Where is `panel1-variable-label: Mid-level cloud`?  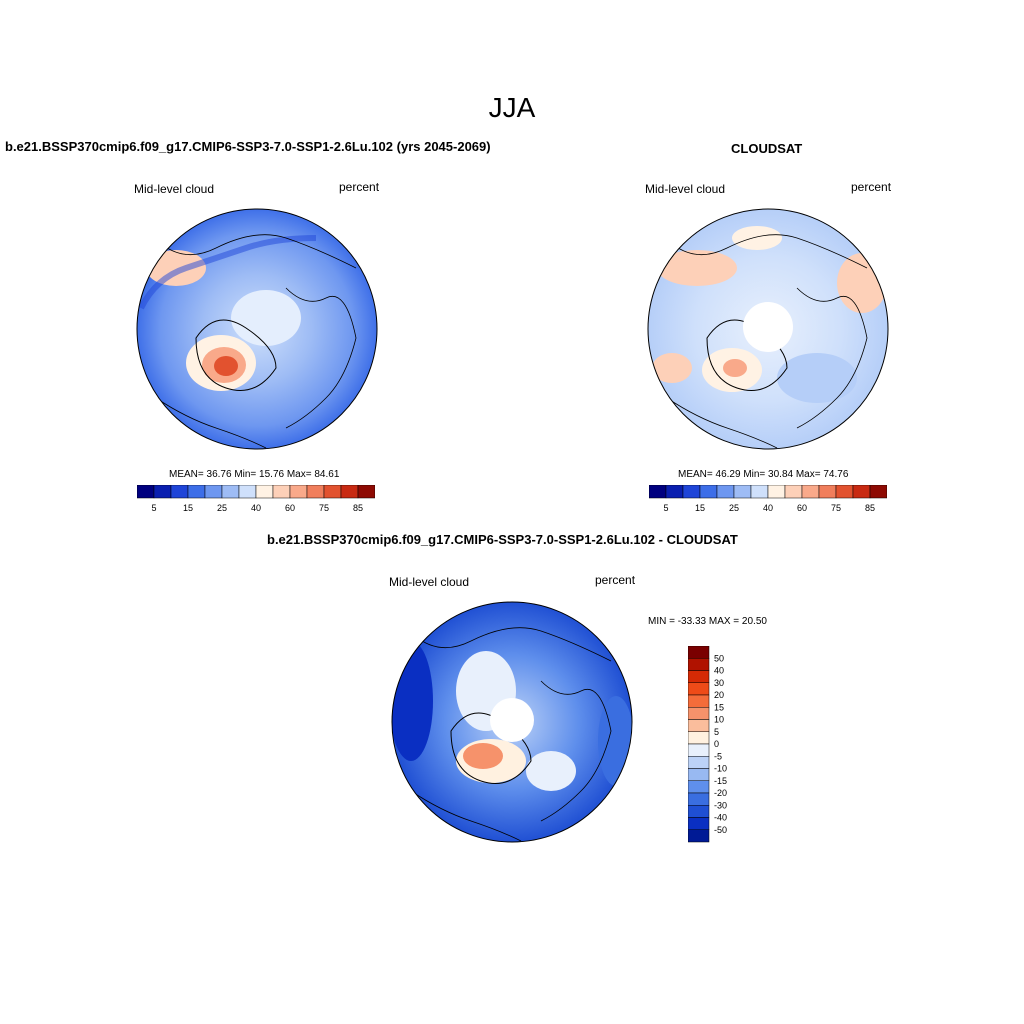 panel1-variable-label: Mid-level cloud is located at coordinates (174, 189).